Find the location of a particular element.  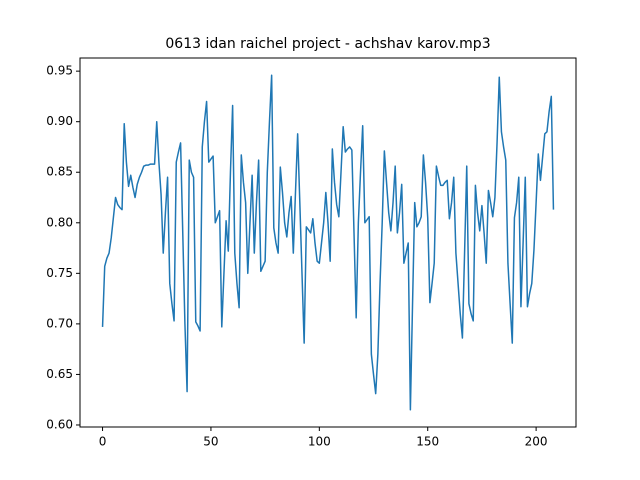

x-tick-label: 50 is located at coordinates (210, 442).